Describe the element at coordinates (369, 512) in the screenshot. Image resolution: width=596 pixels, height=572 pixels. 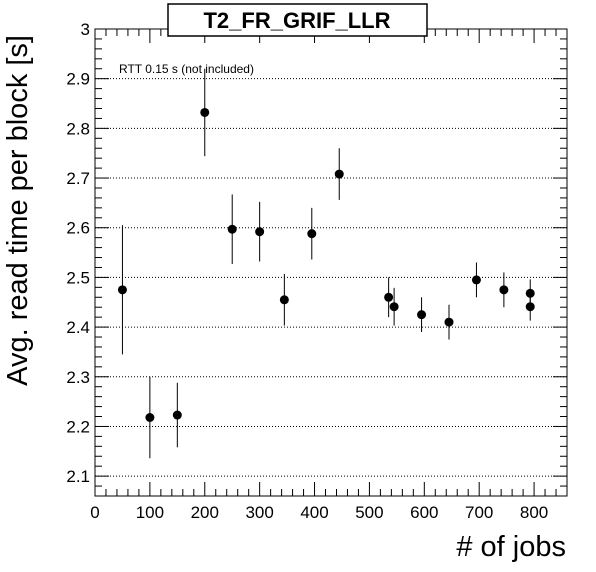
I see `x-tick-label: 500` at that location.